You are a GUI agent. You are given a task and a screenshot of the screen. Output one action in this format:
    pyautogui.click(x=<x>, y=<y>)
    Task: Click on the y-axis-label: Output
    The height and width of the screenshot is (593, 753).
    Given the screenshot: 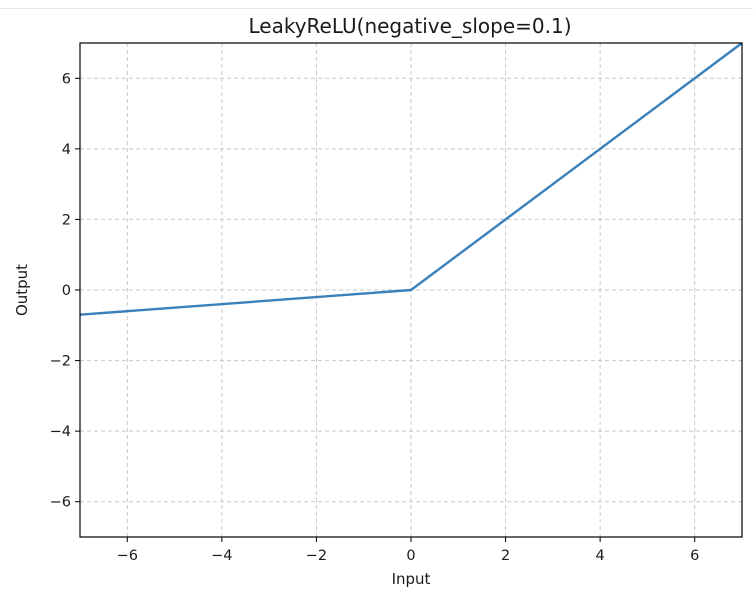 What is the action you would take?
    pyautogui.click(x=22, y=290)
    